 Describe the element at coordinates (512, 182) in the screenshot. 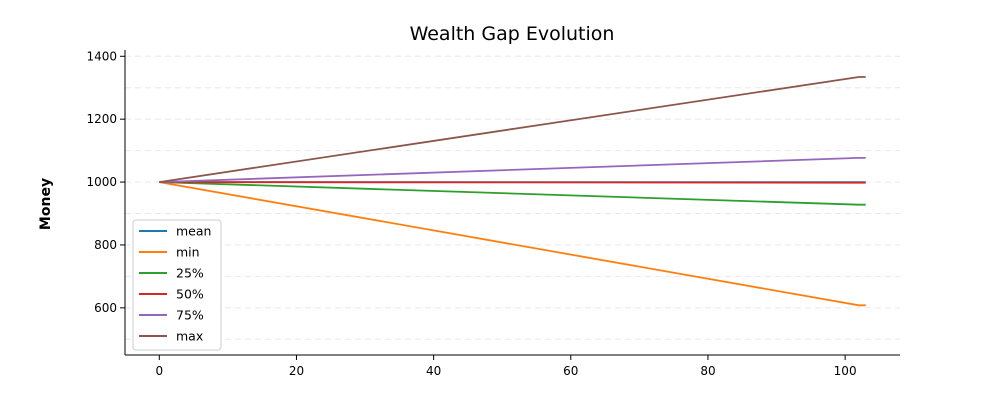

I see `series-line-50pct` at that location.